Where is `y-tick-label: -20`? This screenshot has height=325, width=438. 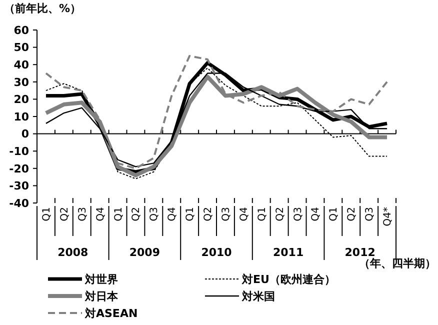 y-tick-label: -20 is located at coordinates (19, 169).